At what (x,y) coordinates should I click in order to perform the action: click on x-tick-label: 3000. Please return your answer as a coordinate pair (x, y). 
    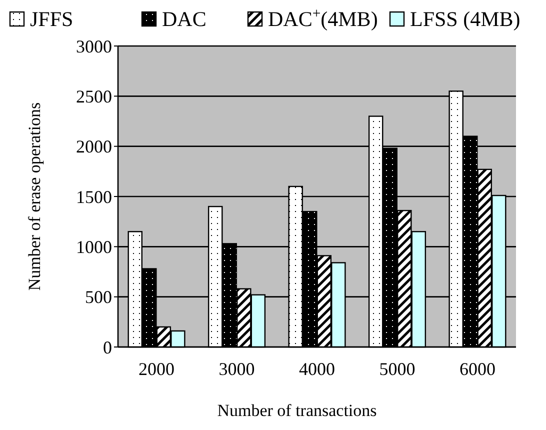
    Looking at the image, I should click on (236, 369).